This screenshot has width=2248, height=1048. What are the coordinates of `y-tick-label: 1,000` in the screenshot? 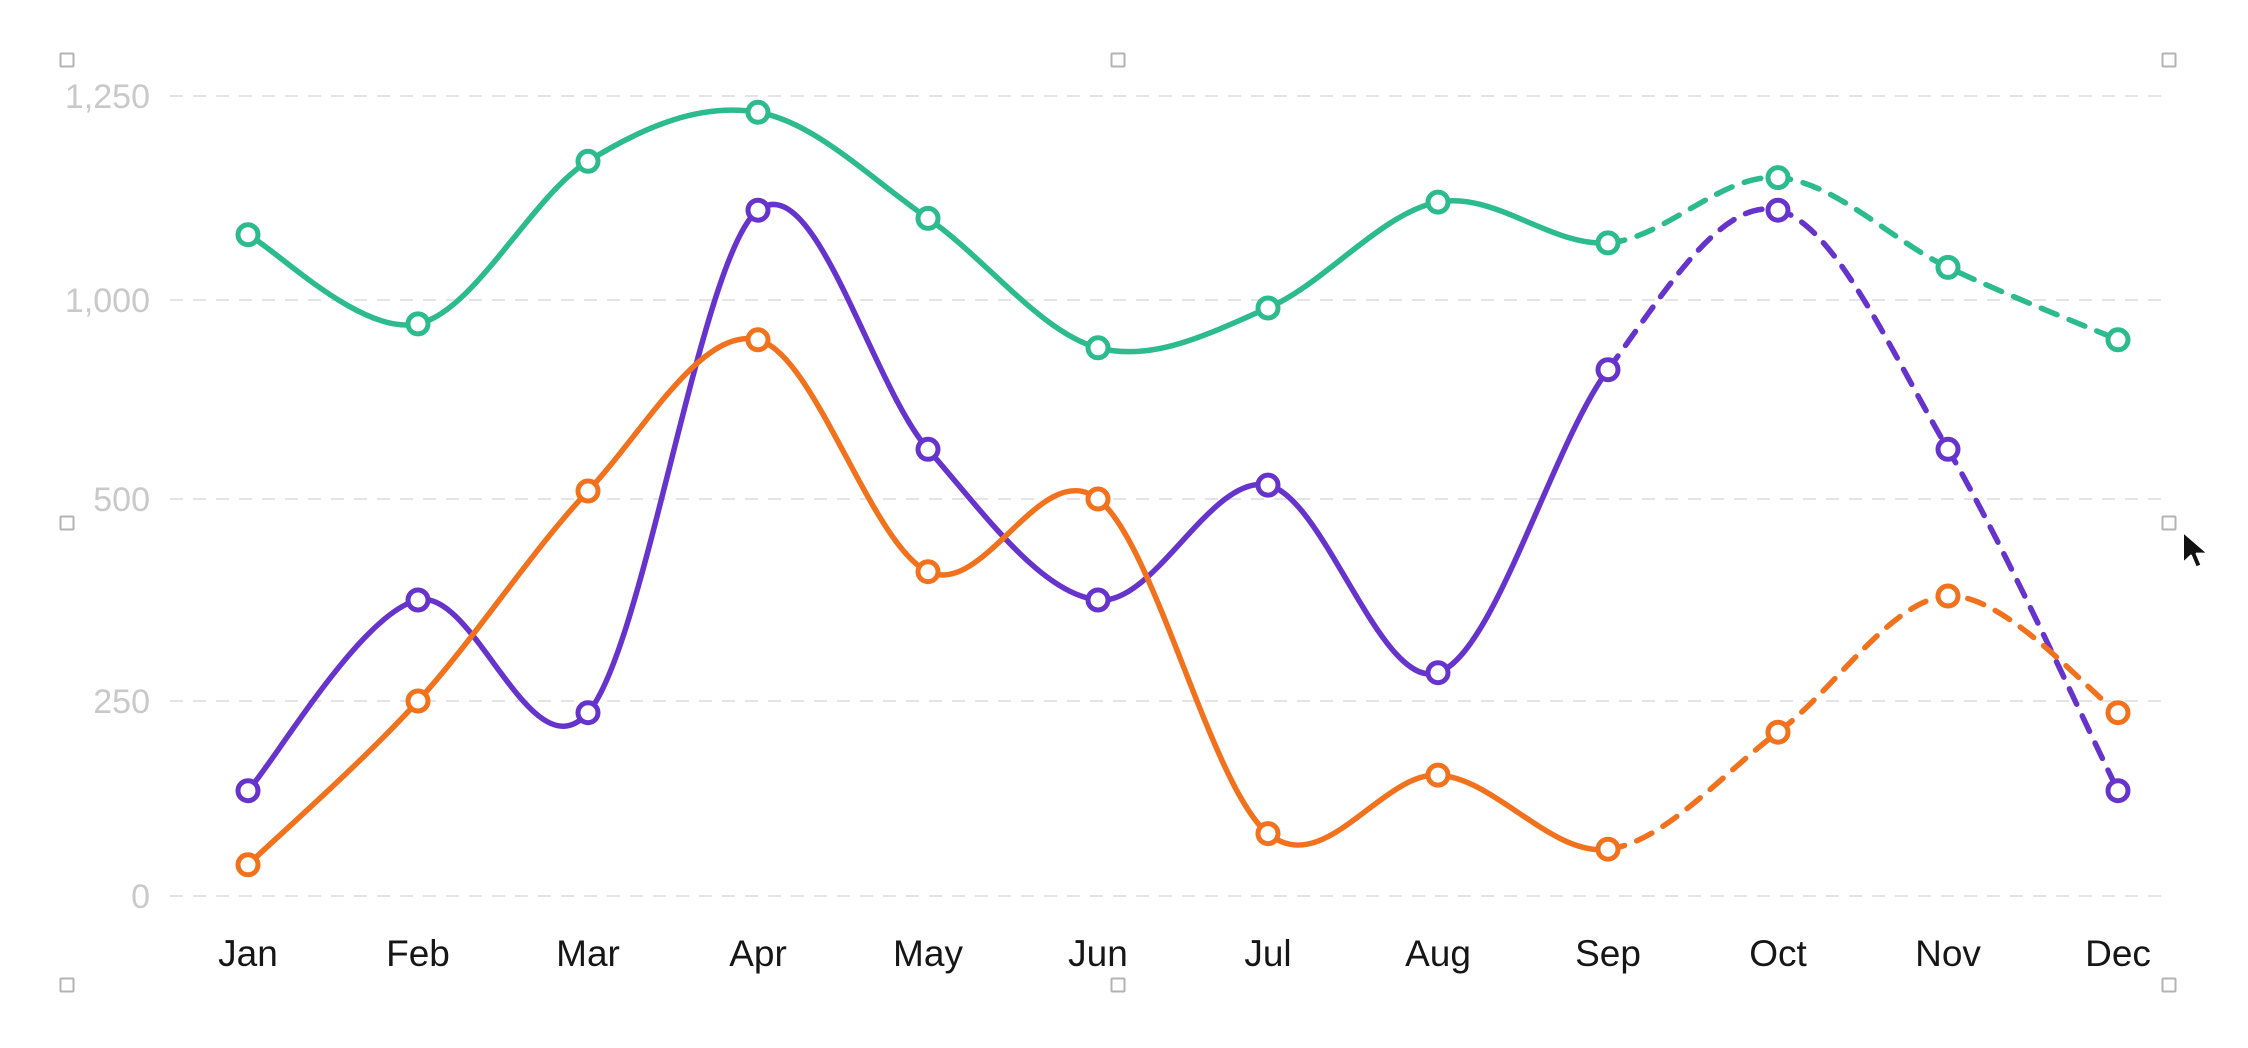 It's located at (107, 301).